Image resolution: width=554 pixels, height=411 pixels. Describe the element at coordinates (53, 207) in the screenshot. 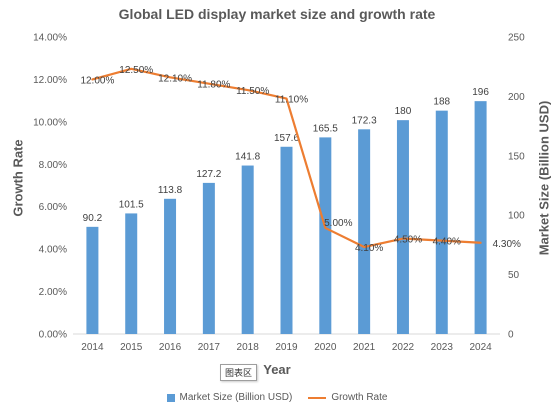

I see `left-tick-label: 6.00%` at that location.